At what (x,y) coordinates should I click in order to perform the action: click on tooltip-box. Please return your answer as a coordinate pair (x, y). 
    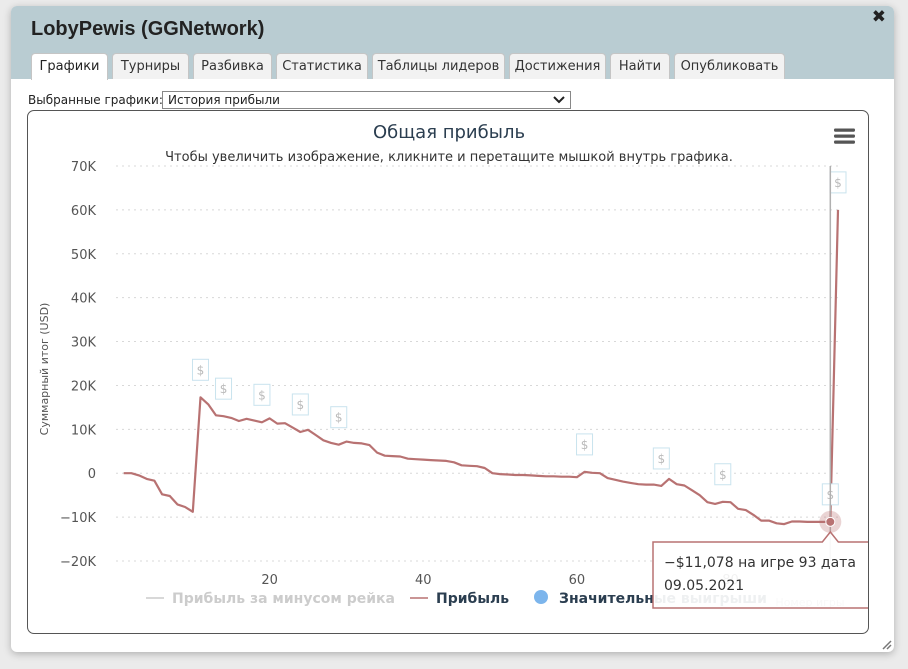
    Looking at the image, I should click on (760, 569).